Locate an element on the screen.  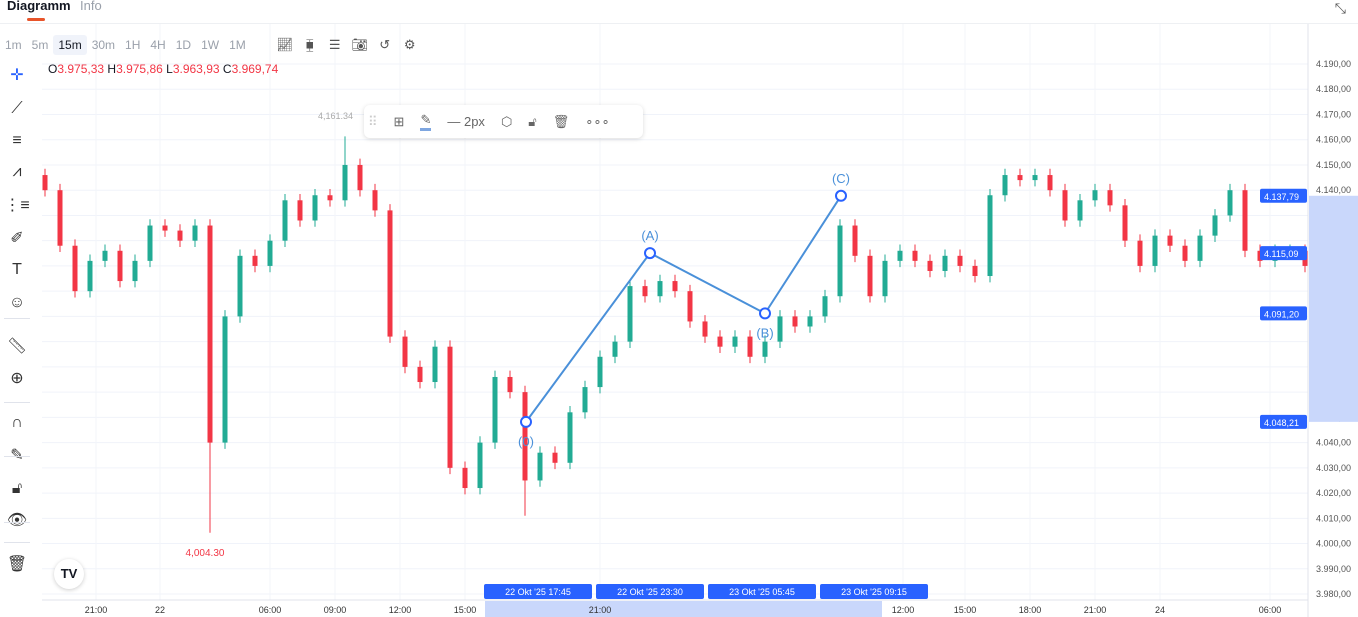
tab-diagramm: Diagramm is located at coordinates (39, 10).